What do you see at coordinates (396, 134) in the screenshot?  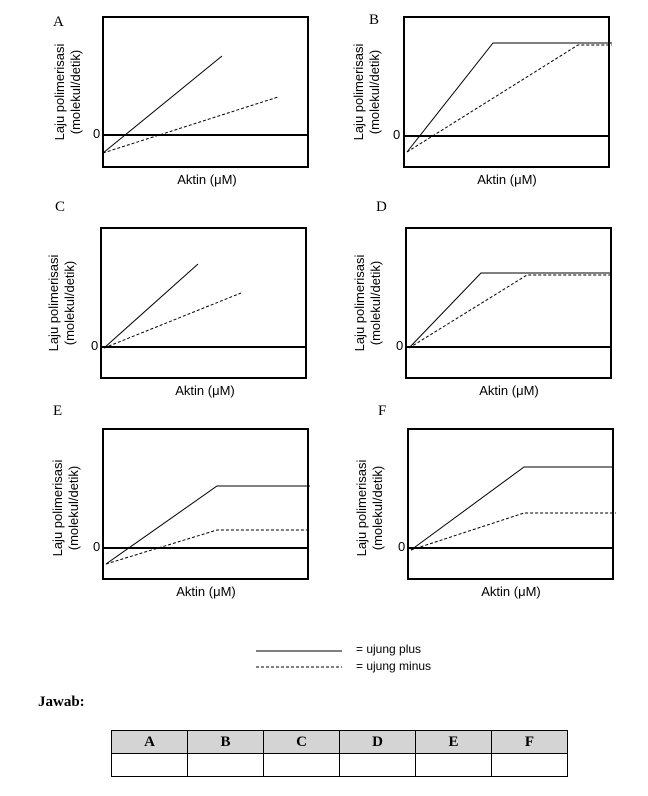 I see `panel-b-zero-label: 0` at bounding box center [396, 134].